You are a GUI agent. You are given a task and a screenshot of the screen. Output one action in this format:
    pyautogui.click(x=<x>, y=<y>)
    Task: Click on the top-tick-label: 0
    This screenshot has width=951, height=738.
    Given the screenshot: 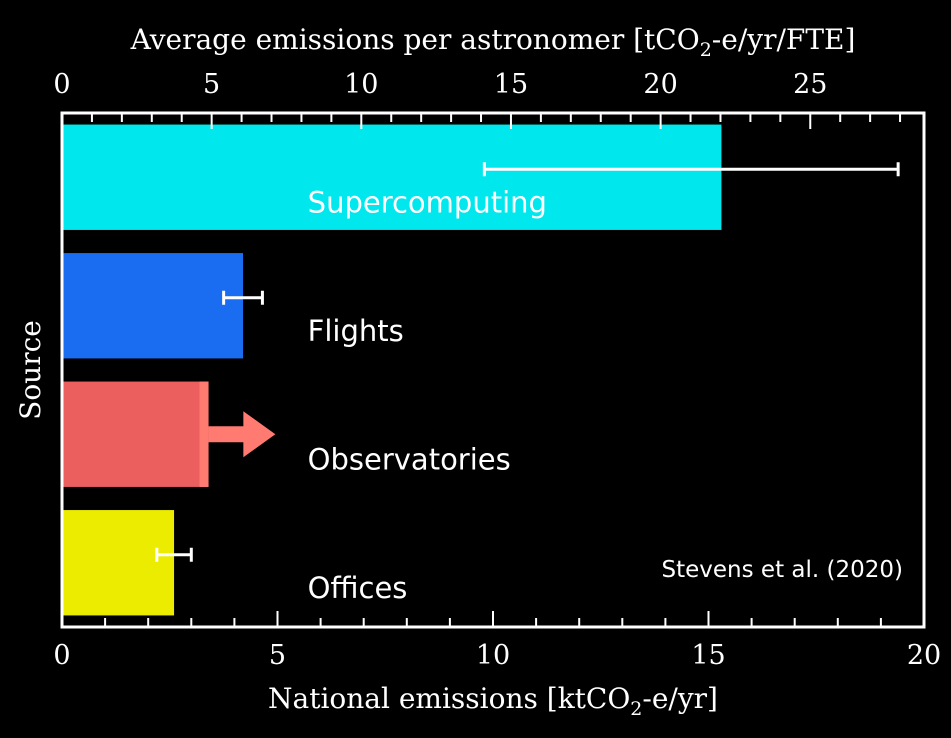 What is the action you would take?
    pyautogui.click(x=61, y=84)
    